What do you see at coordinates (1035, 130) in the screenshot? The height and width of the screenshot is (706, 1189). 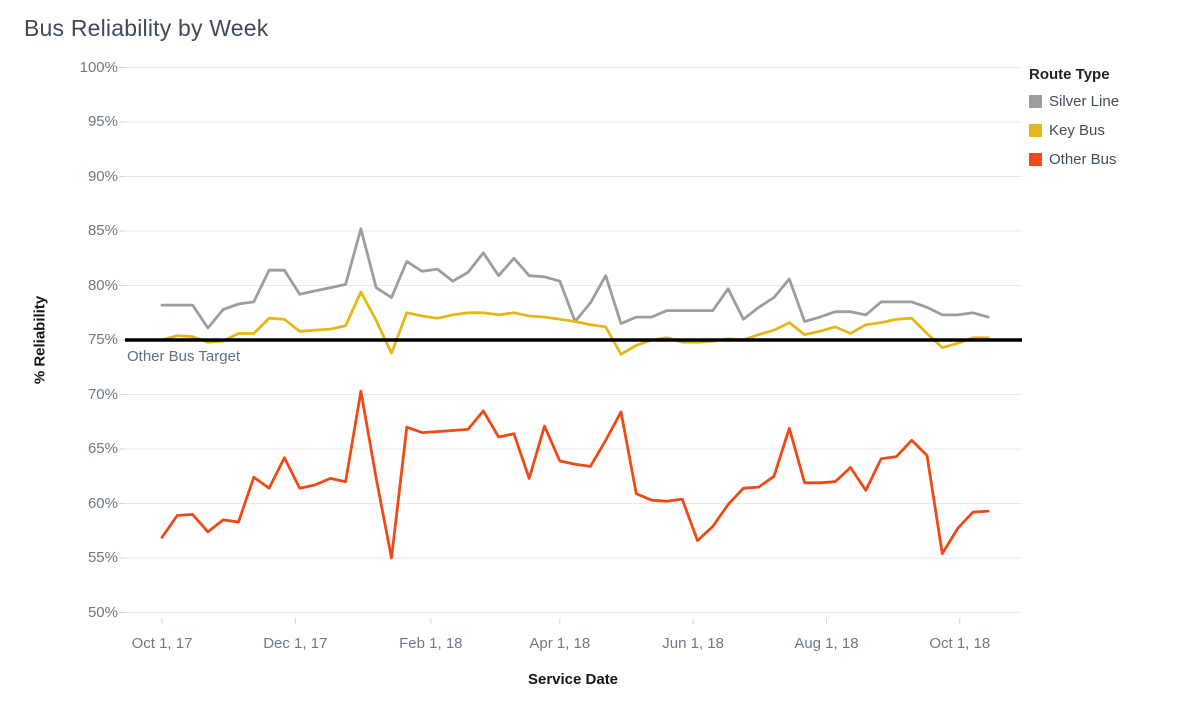 I see `key-bus-swatch-icon` at bounding box center [1035, 130].